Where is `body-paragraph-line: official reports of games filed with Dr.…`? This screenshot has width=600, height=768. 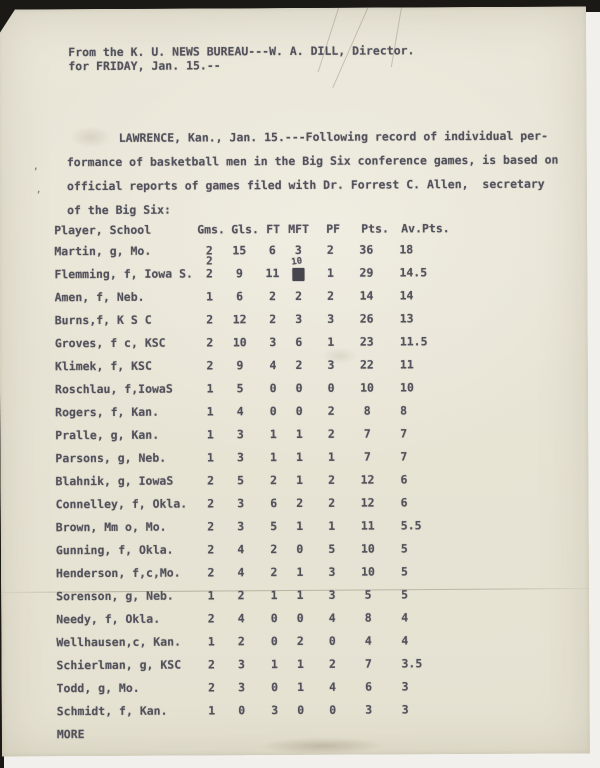
body-paragraph-line: official reports of games filed with Dr.… is located at coordinates (305, 185).